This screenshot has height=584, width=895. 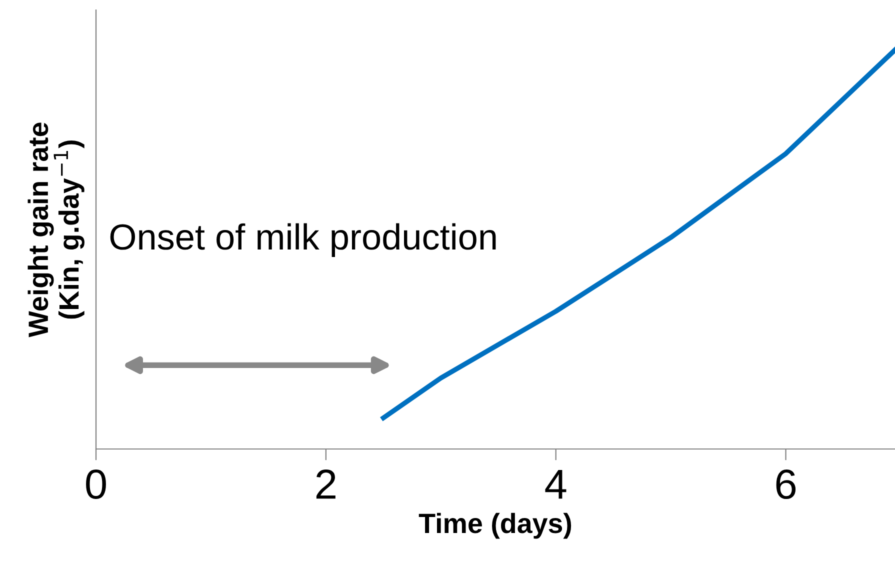 I want to click on x-tick-label: 0, so click(x=96, y=485).